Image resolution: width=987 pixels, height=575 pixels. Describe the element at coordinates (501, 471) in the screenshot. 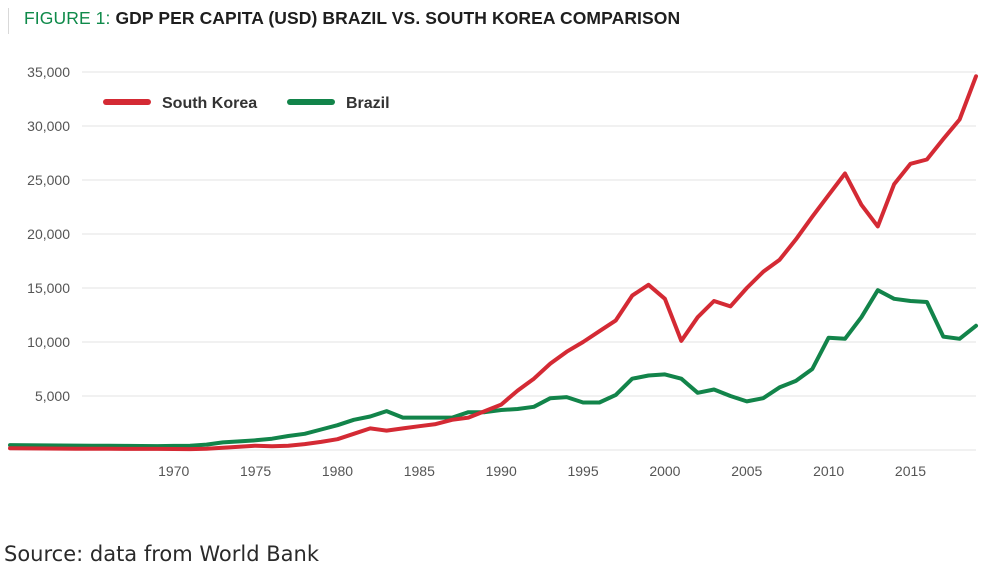

I see `x-tick-label: 1990` at that location.